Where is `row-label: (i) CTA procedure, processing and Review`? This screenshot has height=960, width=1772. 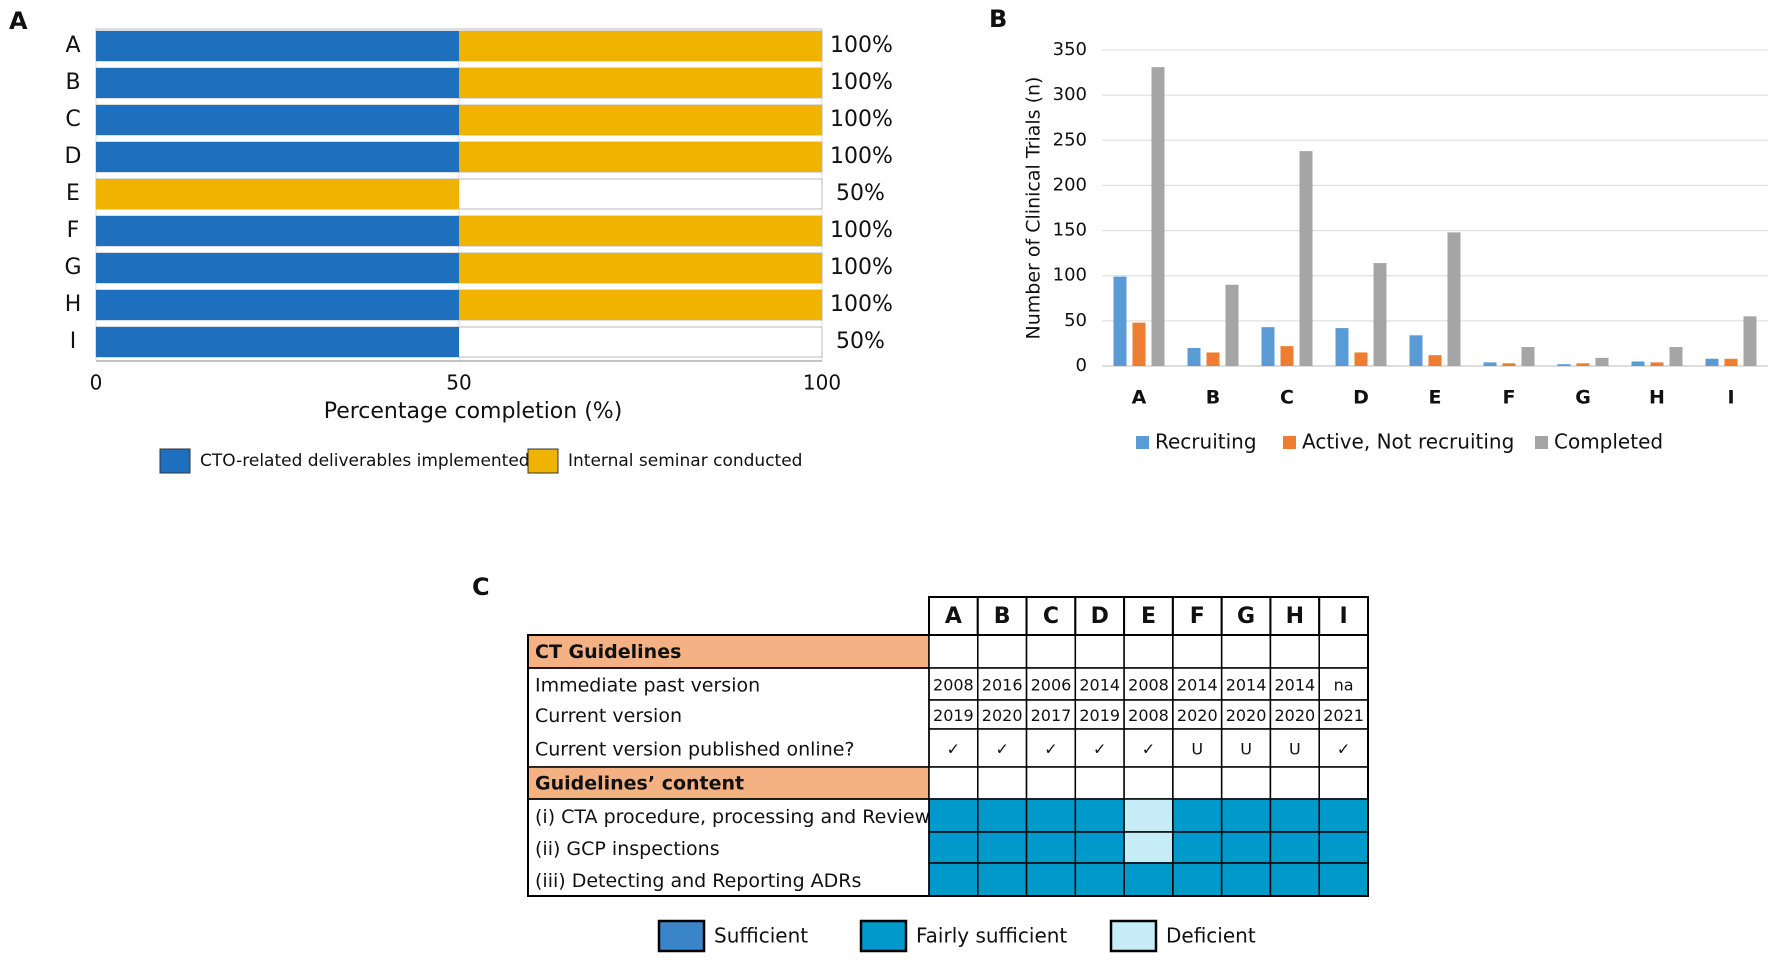
row-label: (i) CTA procedure, processing and Review is located at coordinates (732, 817).